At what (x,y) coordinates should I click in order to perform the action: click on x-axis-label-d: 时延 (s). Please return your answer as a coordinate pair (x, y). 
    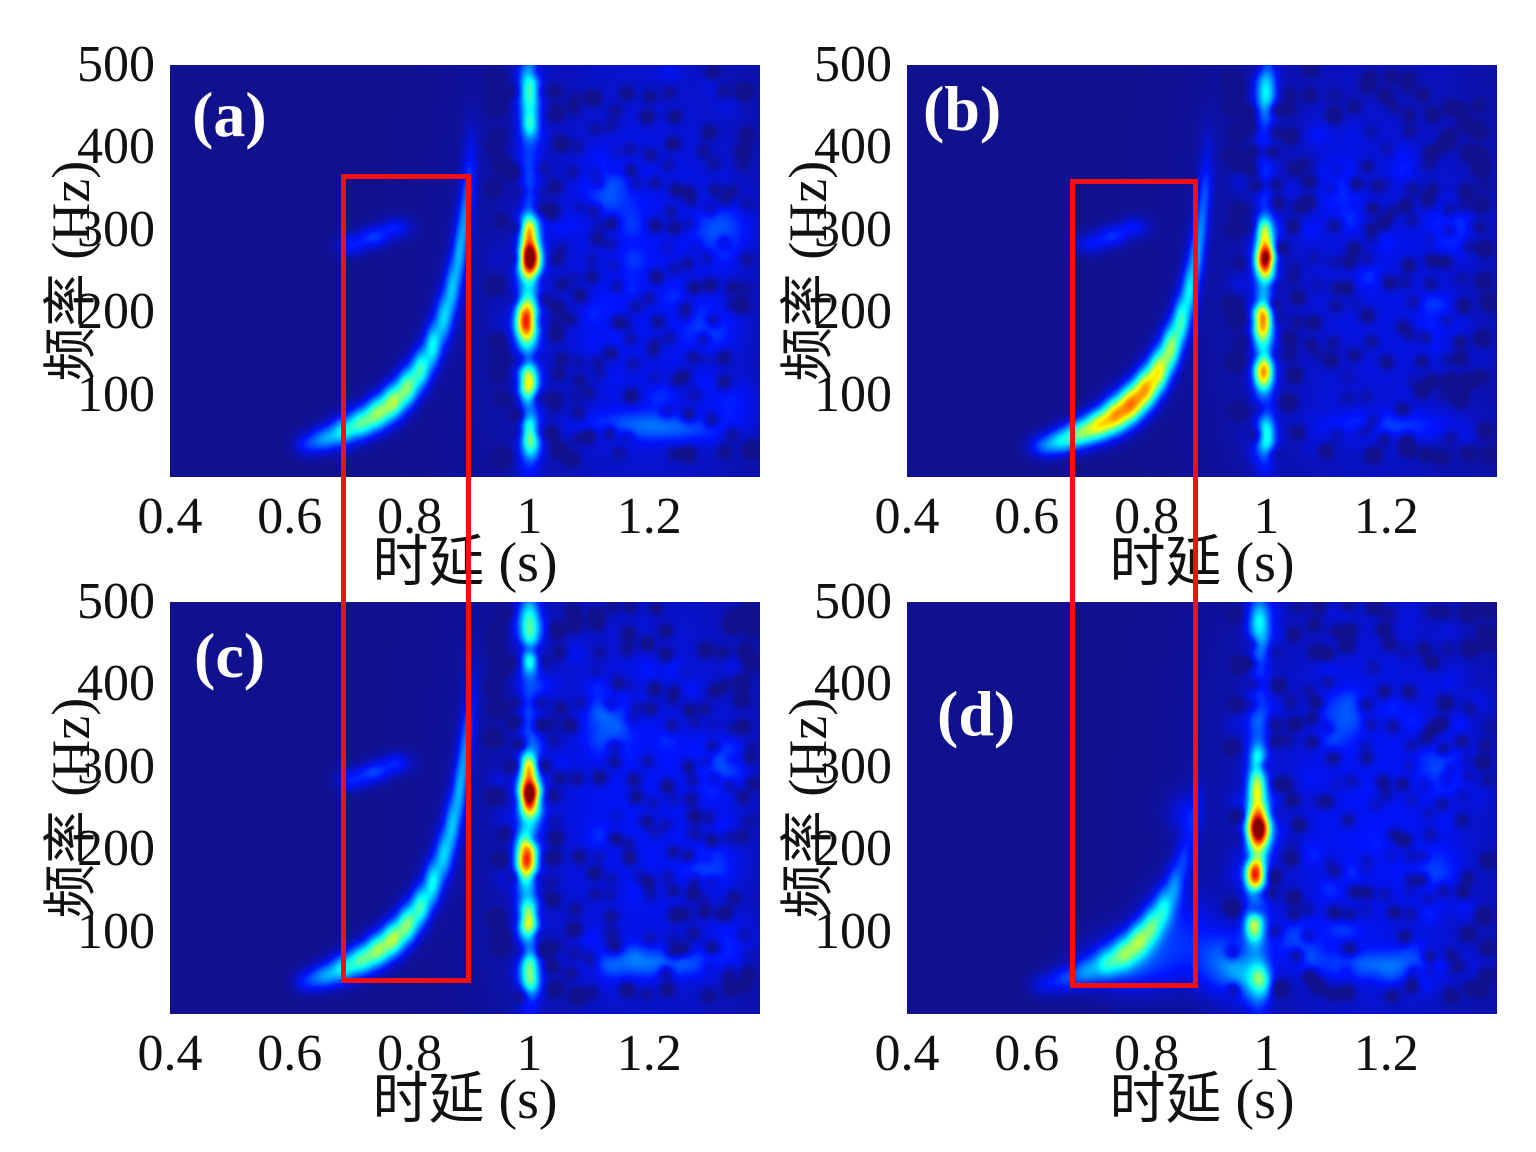
    Looking at the image, I should click on (1202, 1100).